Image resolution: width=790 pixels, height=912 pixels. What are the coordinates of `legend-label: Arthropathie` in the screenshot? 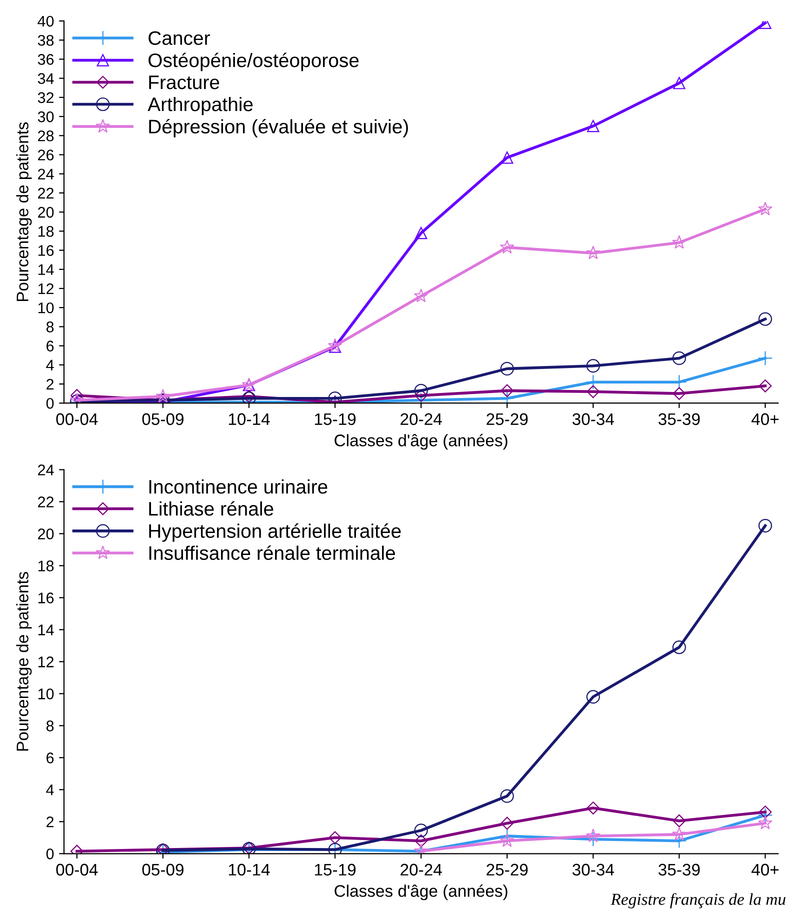 It's located at (200, 106).